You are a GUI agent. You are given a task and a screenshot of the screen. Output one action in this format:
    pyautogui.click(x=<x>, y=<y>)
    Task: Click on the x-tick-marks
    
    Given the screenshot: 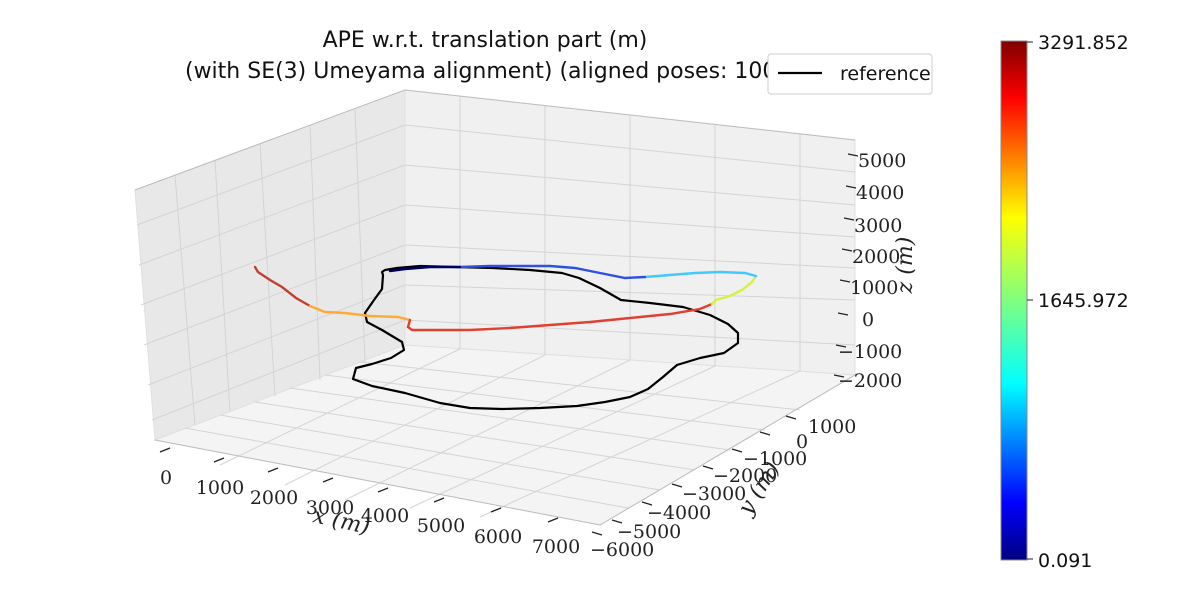 What is the action you would take?
    pyautogui.click(x=359, y=485)
    